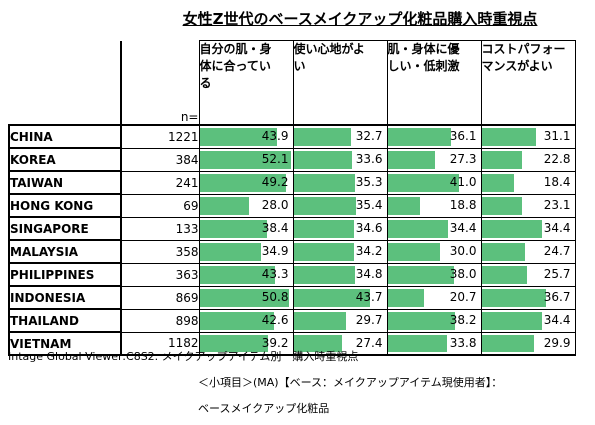 The image size is (595, 425). What do you see at coordinates (235, 66) in the screenshot?
I see `column-header-line: 体に合ってい` at bounding box center [235, 66].